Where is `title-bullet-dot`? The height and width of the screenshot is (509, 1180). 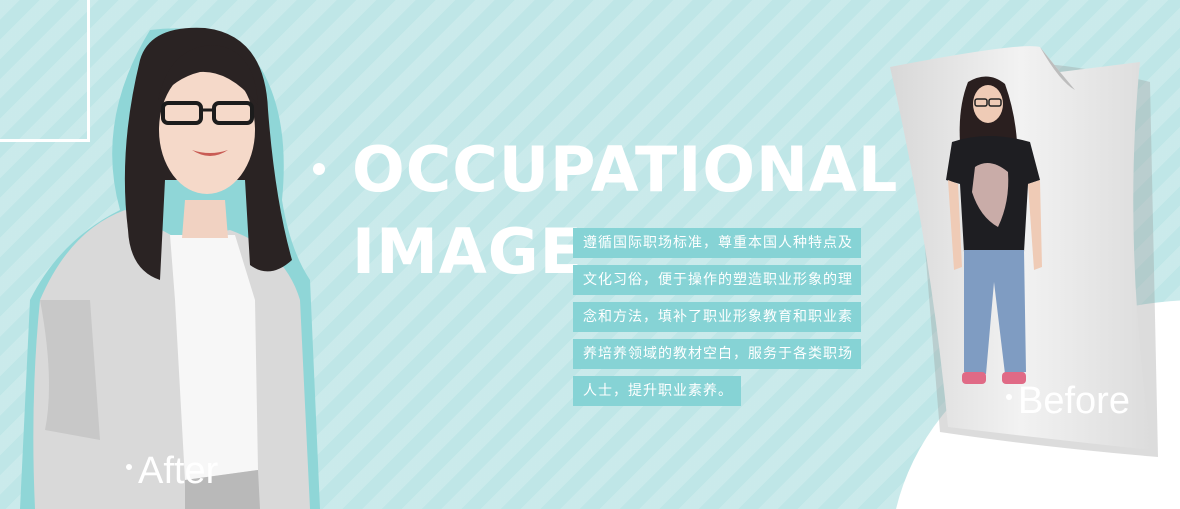
title-bullet-dot is located at coordinates (319, 169).